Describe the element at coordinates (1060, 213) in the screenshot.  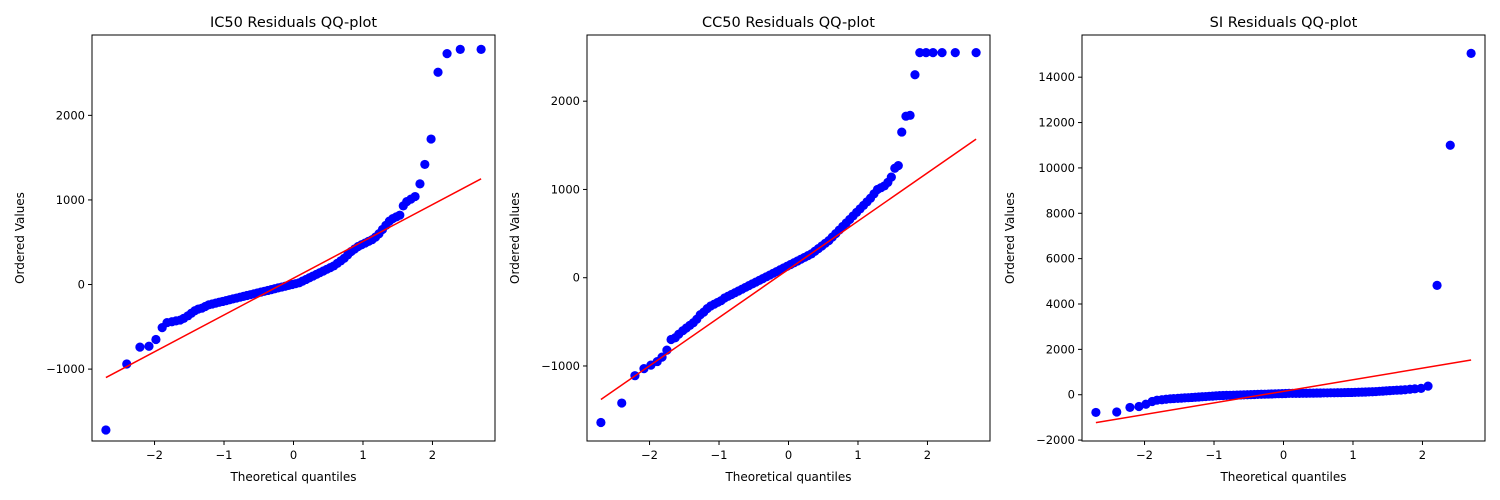
I see `y-tick-label: 8000` at that location.